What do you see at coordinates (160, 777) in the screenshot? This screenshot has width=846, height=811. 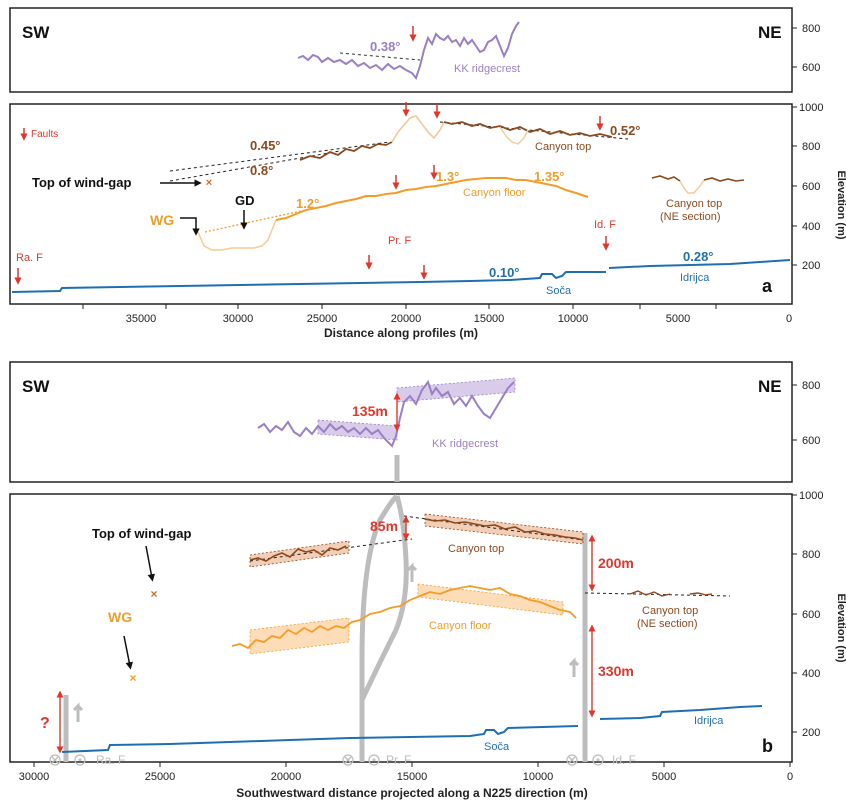 I see `panel-b-xtick: 25000` at bounding box center [160, 777].